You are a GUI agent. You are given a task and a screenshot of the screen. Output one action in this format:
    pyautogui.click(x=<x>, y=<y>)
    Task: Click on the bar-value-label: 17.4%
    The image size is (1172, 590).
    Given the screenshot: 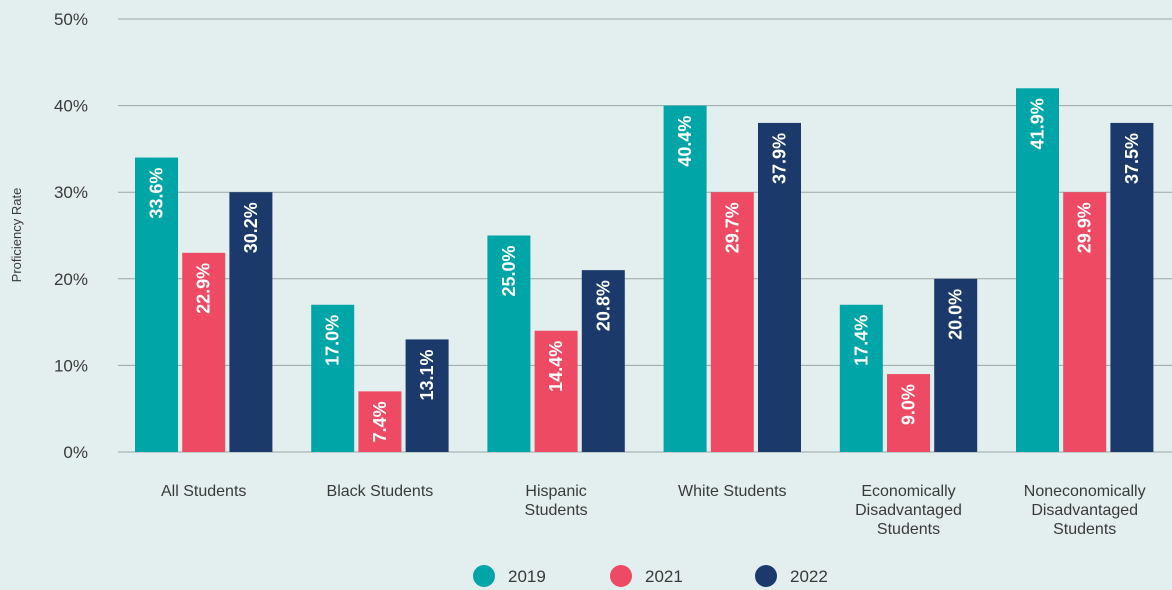 What is the action you would take?
    pyautogui.click(x=861, y=340)
    